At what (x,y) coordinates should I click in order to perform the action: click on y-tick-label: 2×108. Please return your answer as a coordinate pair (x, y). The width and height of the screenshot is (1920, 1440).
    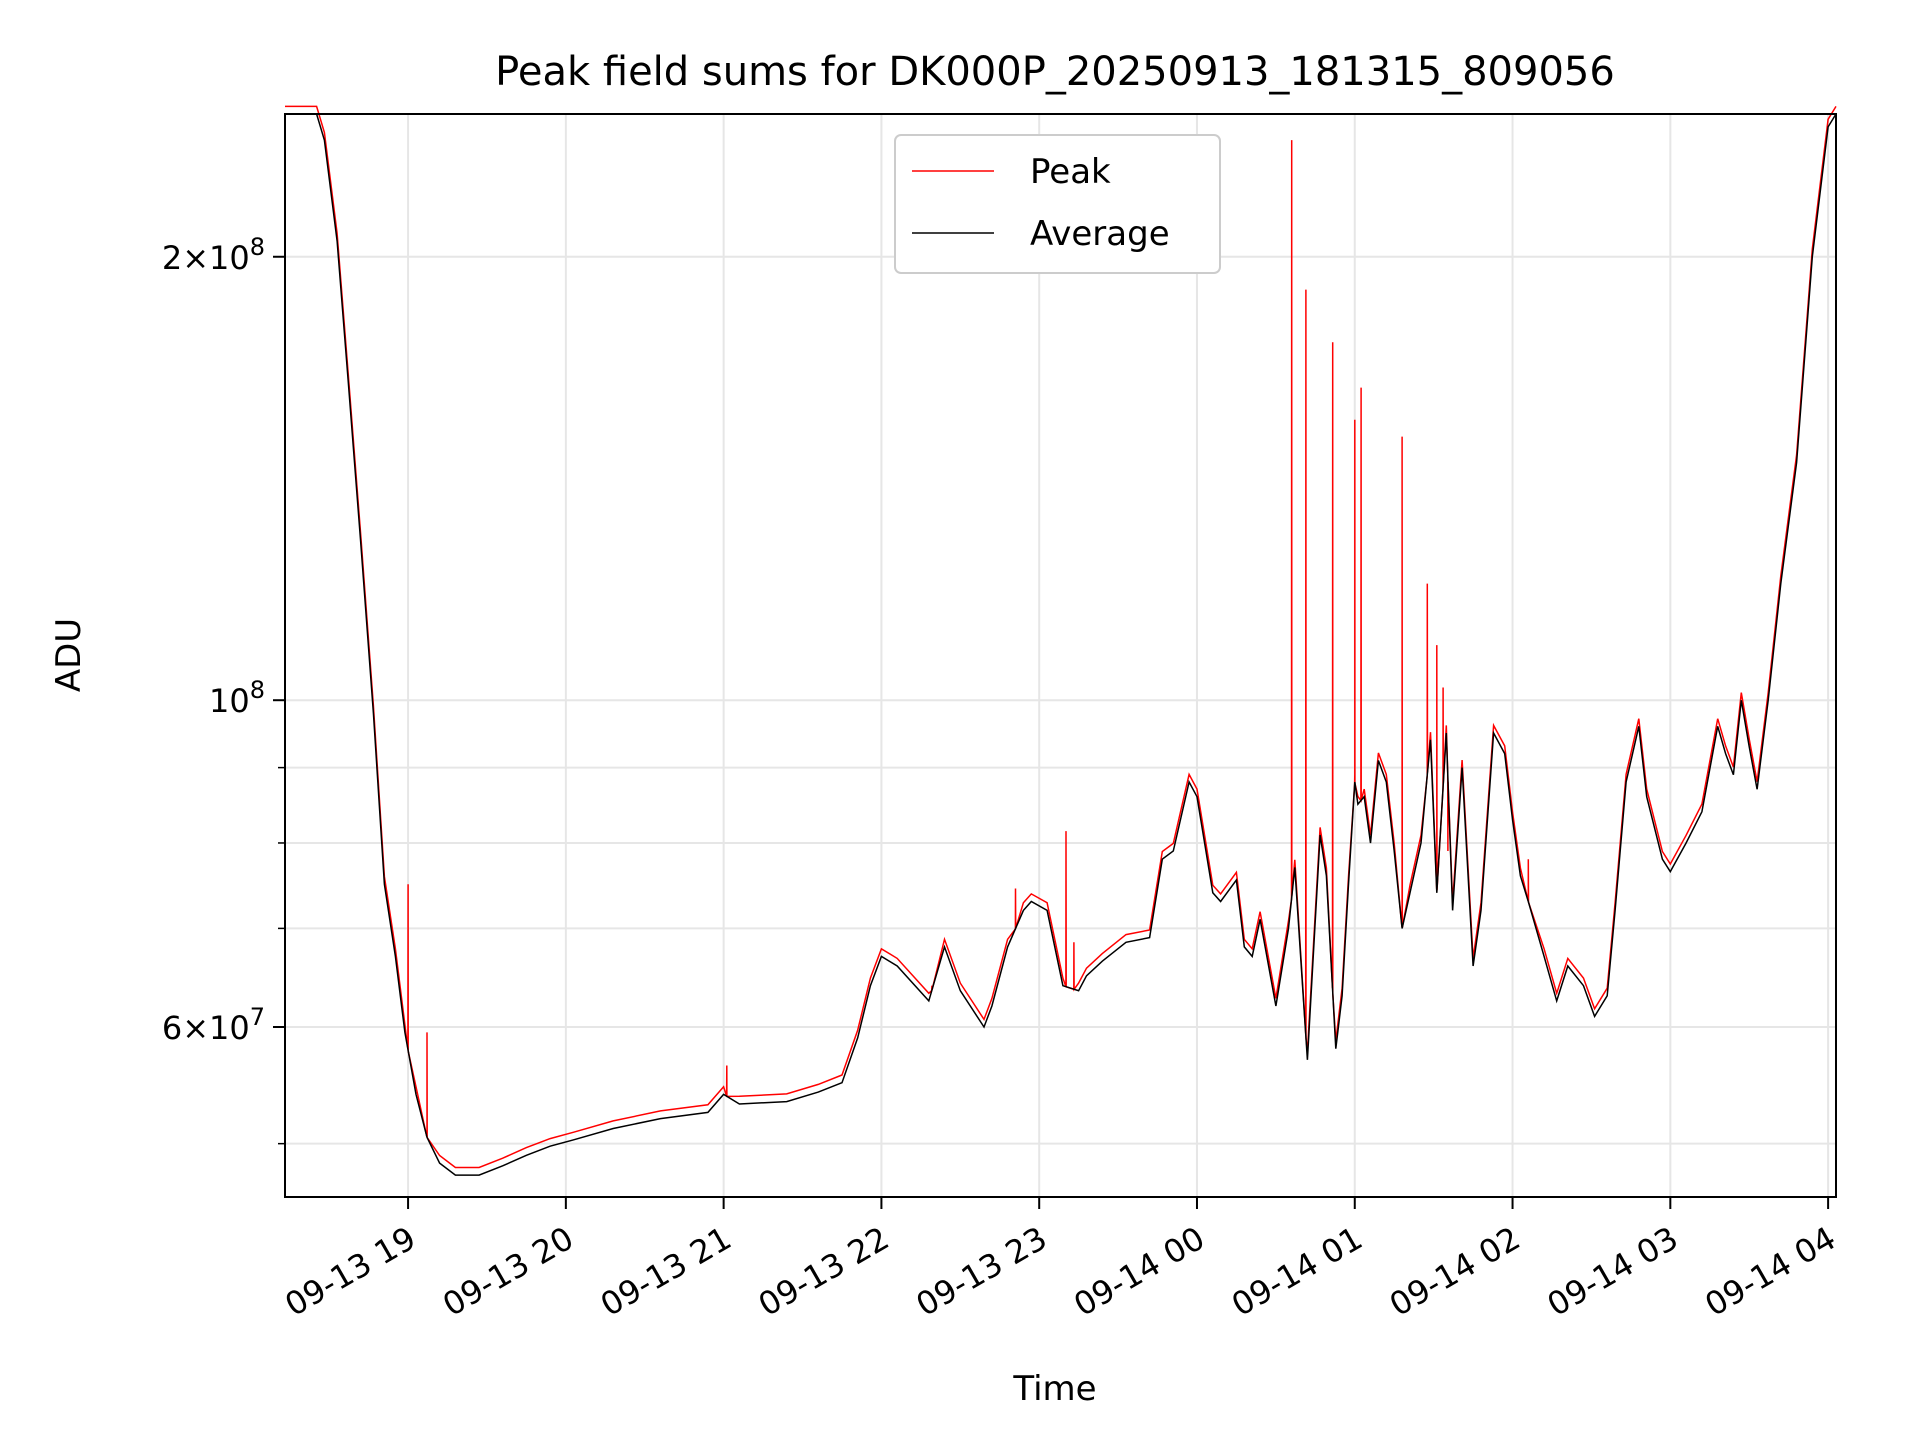
    Looking at the image, I should click on (213, 255).